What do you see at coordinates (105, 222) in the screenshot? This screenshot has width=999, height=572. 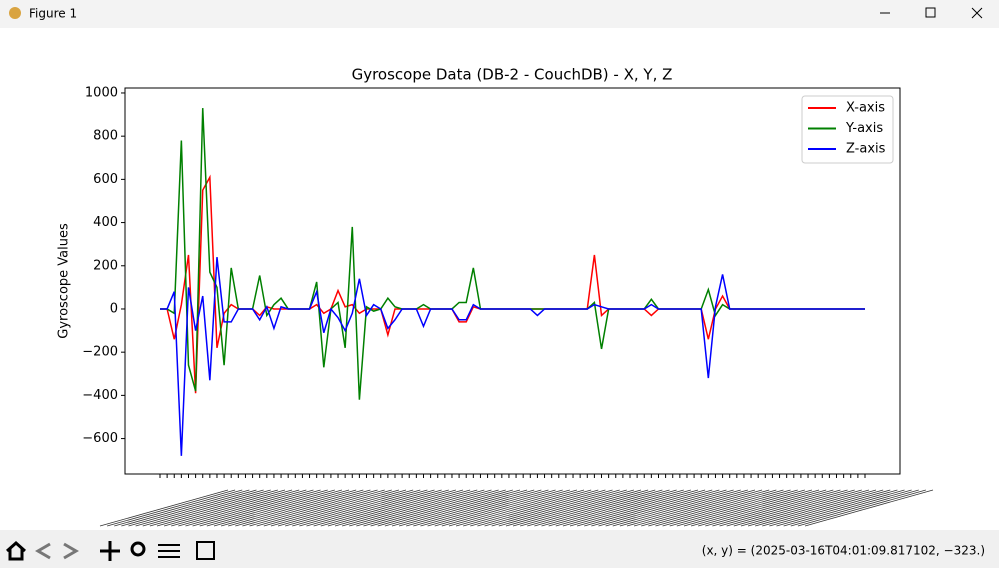 I see `y-tick-label: 400` at bounding box center [105, 222].